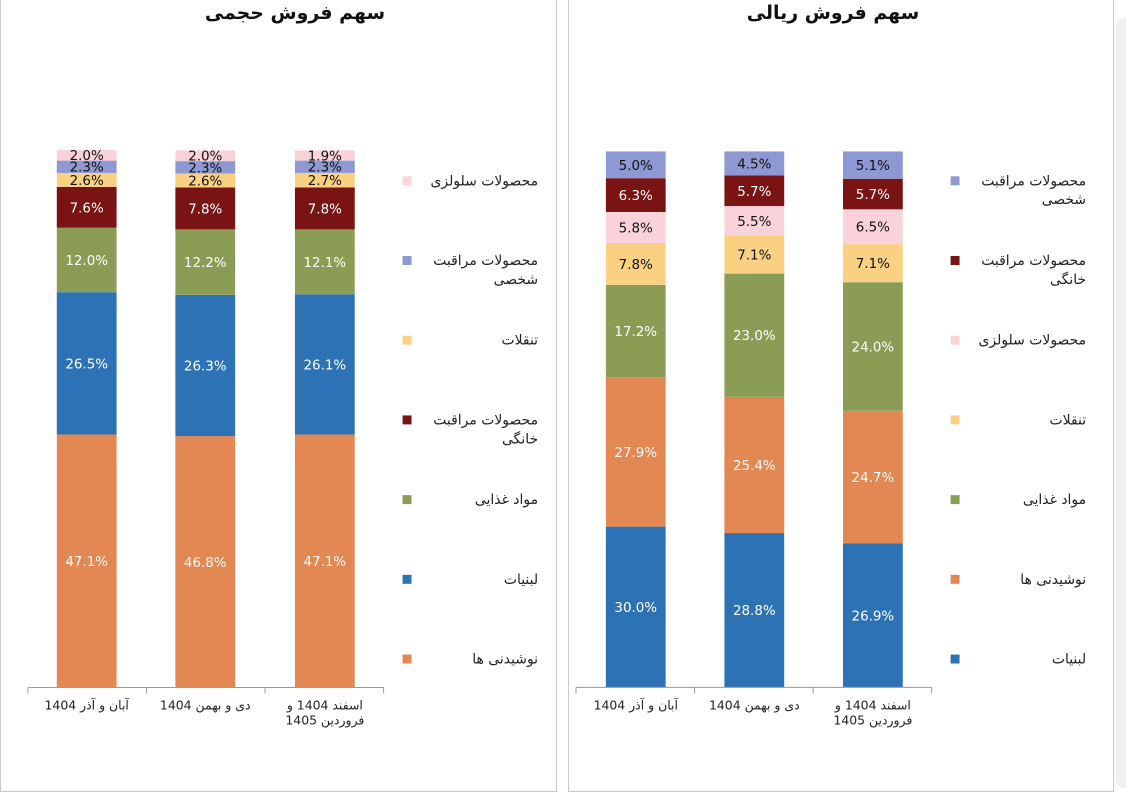 The width and height of the screenshot is (1126, 799). What do you see at coordinates (955, 579) in the screenshot?
I see `legend-swatch-beverages` at bounding box center [955, 579].